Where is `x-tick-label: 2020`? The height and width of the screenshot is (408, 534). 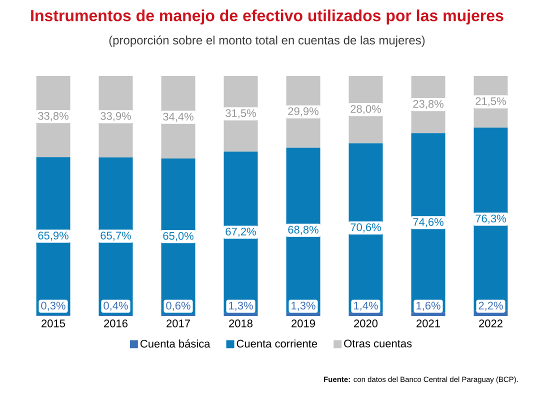
x-tick-label: 2020 is located at coordinates (366, 324).